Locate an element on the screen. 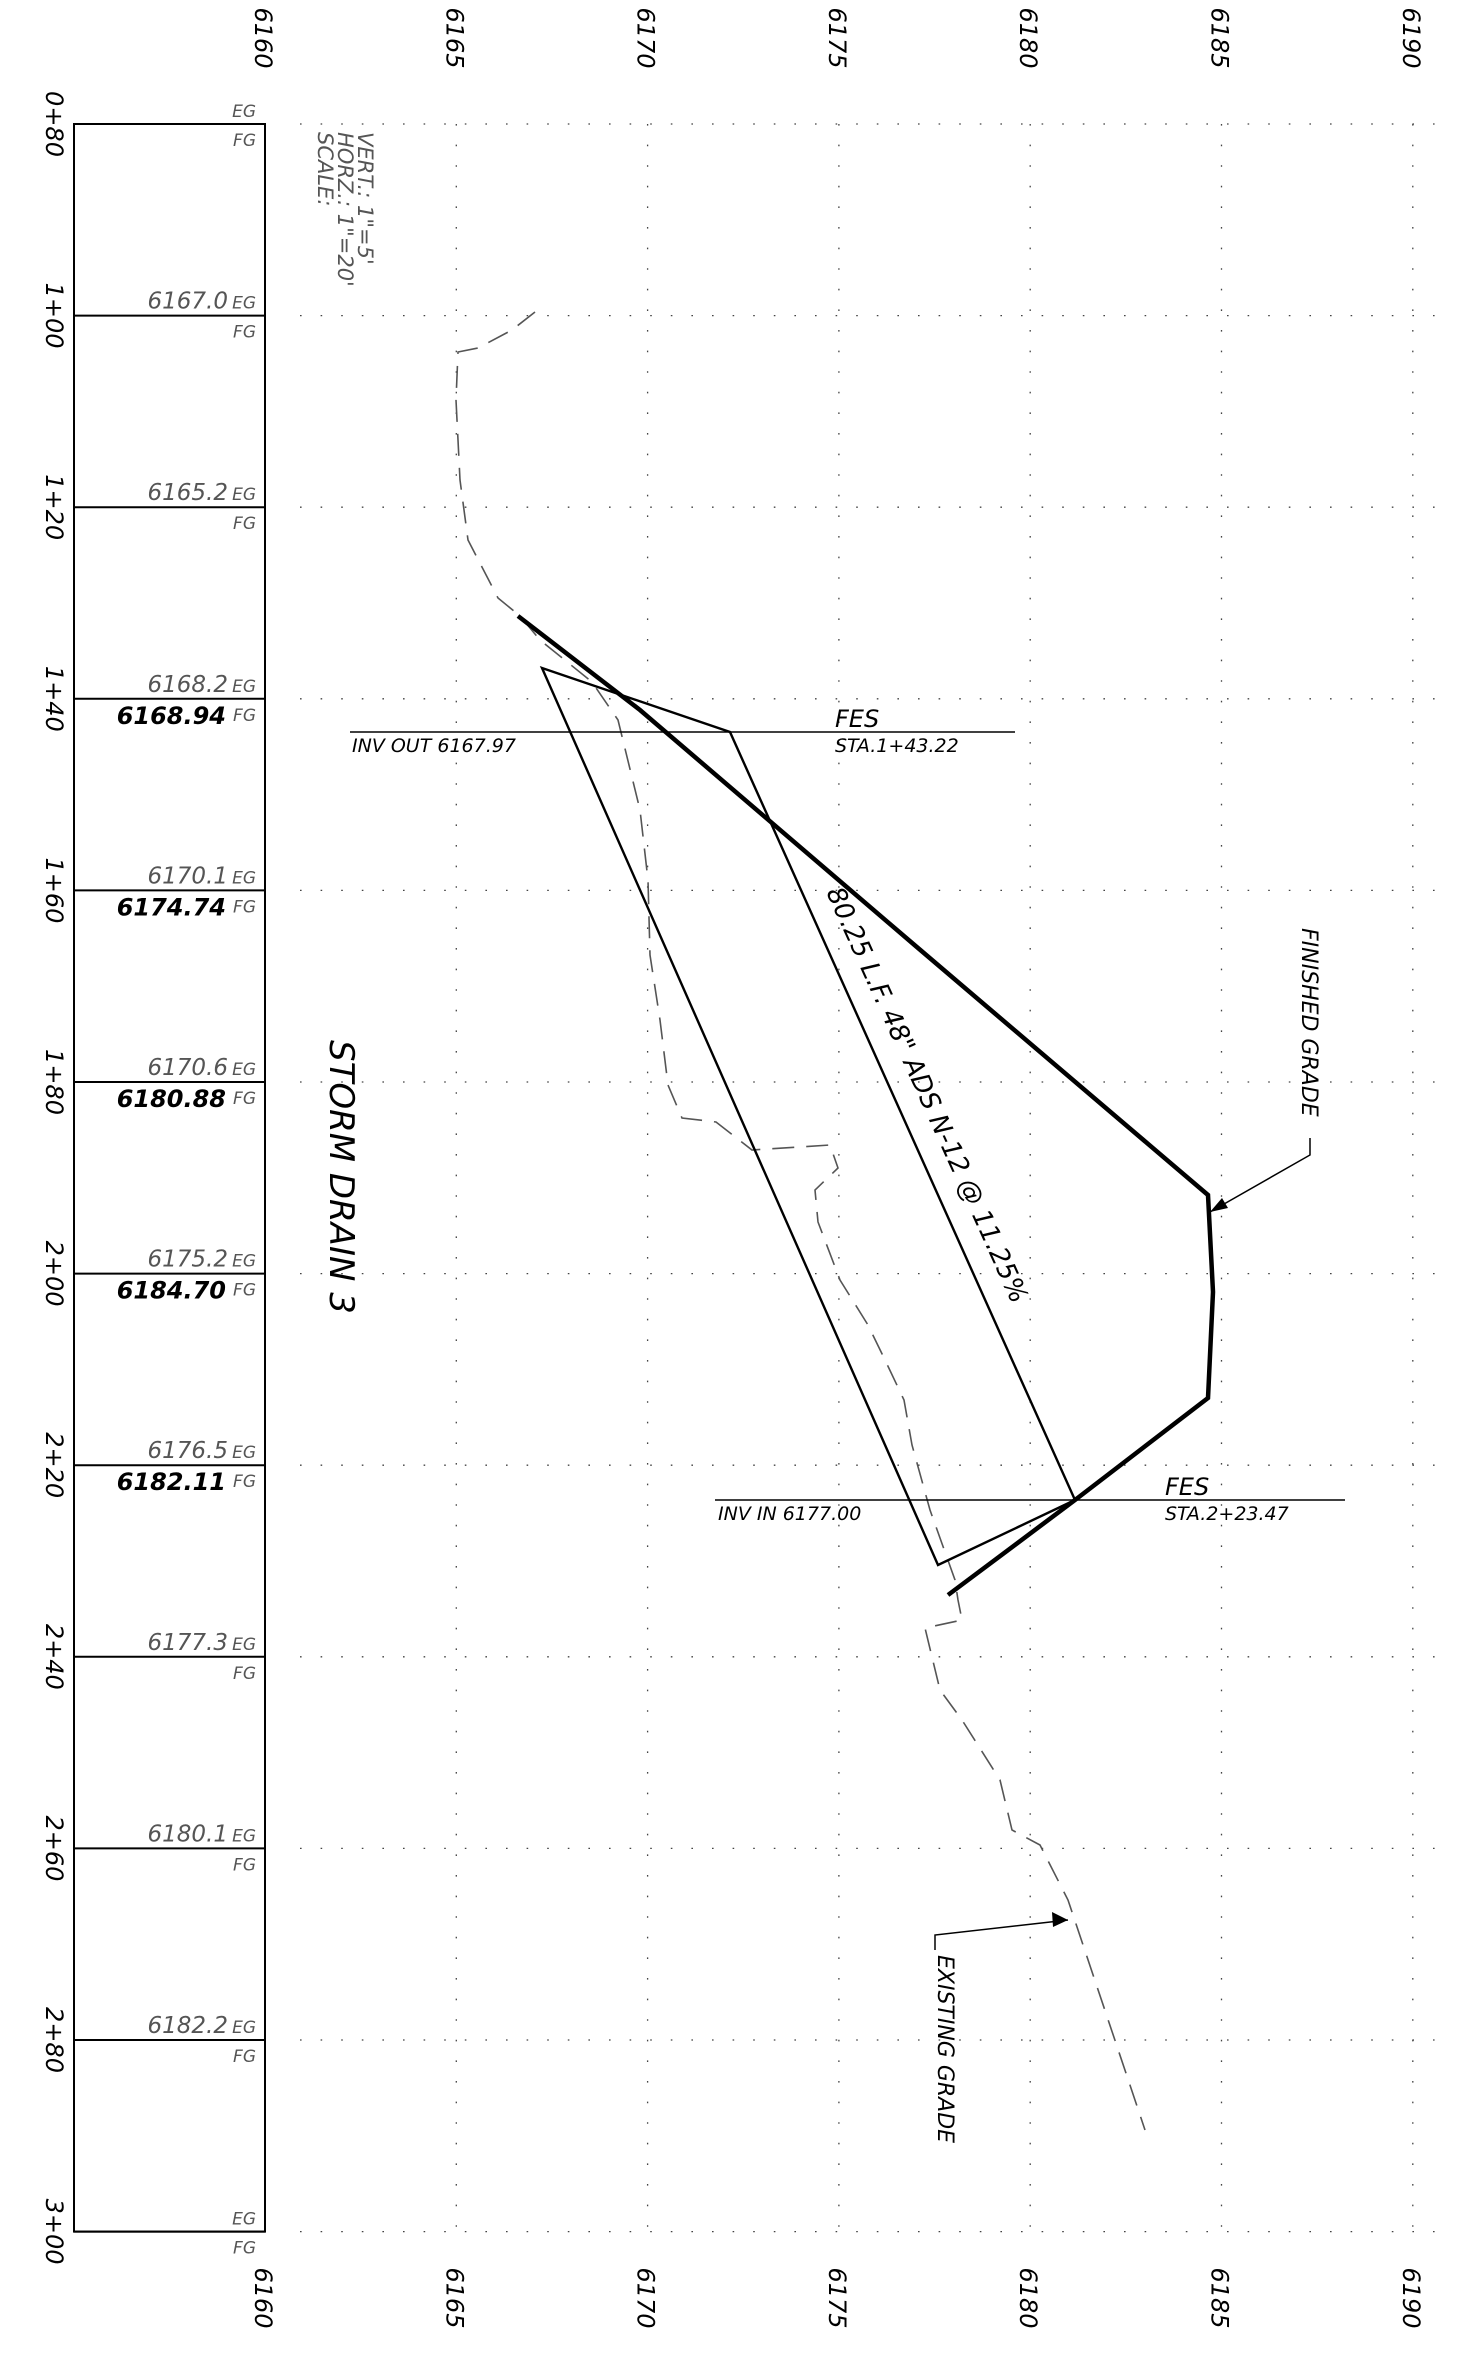  elevation-ticks-top: 6160 6165 6170 6175 6180 6185 6190 is located at coordinates (837, 37).